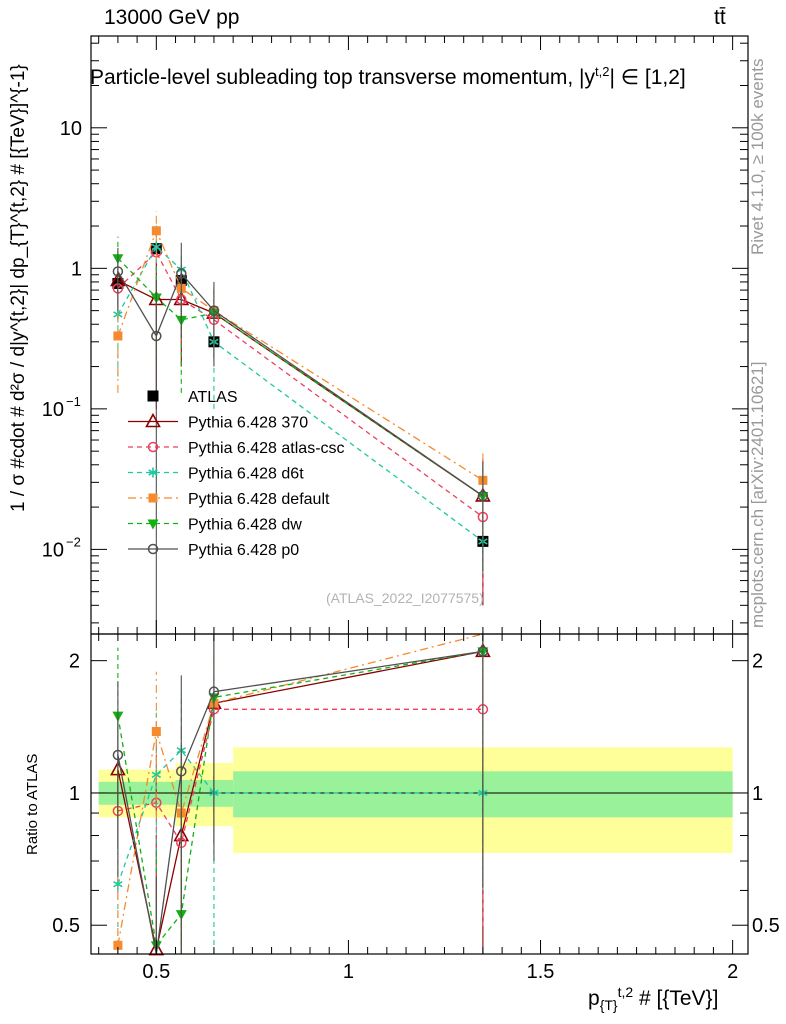  I want to click on mcplots-label: mcplots.cern.ch [arXiv:2401.10621], so click(757, 494).